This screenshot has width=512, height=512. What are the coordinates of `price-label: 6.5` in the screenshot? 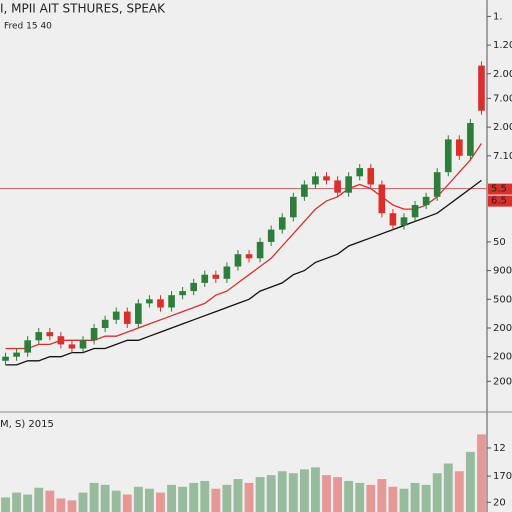 It's located at (499, 201).